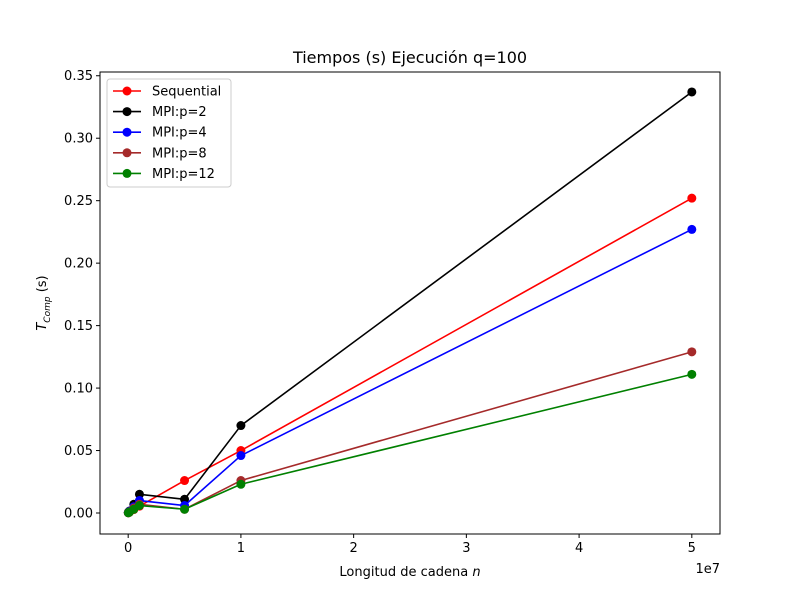 The image size is (800, 600). I want to click on x-axis-label: Longitud de cadena n, so click(409, 572).